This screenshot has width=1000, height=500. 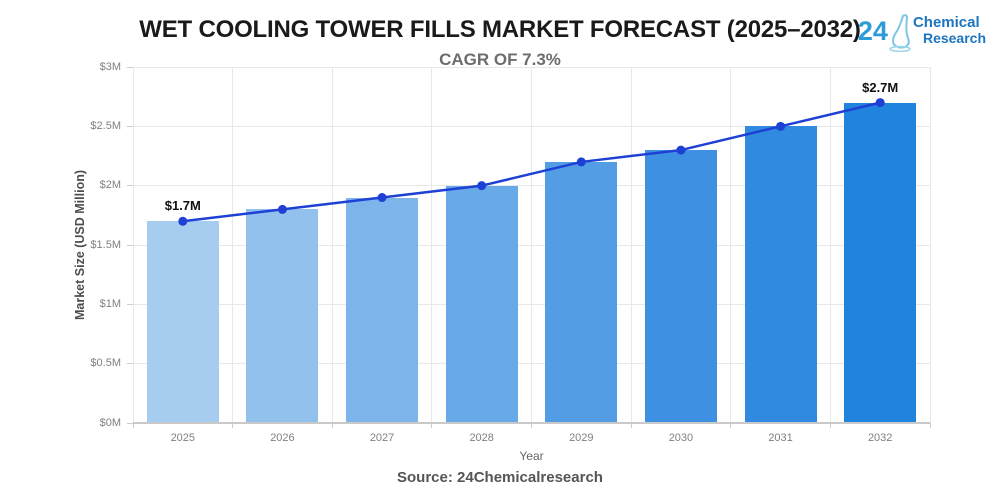 I want to click on brand-logo: 24 Chemical Research, so click(x=922, y=34).